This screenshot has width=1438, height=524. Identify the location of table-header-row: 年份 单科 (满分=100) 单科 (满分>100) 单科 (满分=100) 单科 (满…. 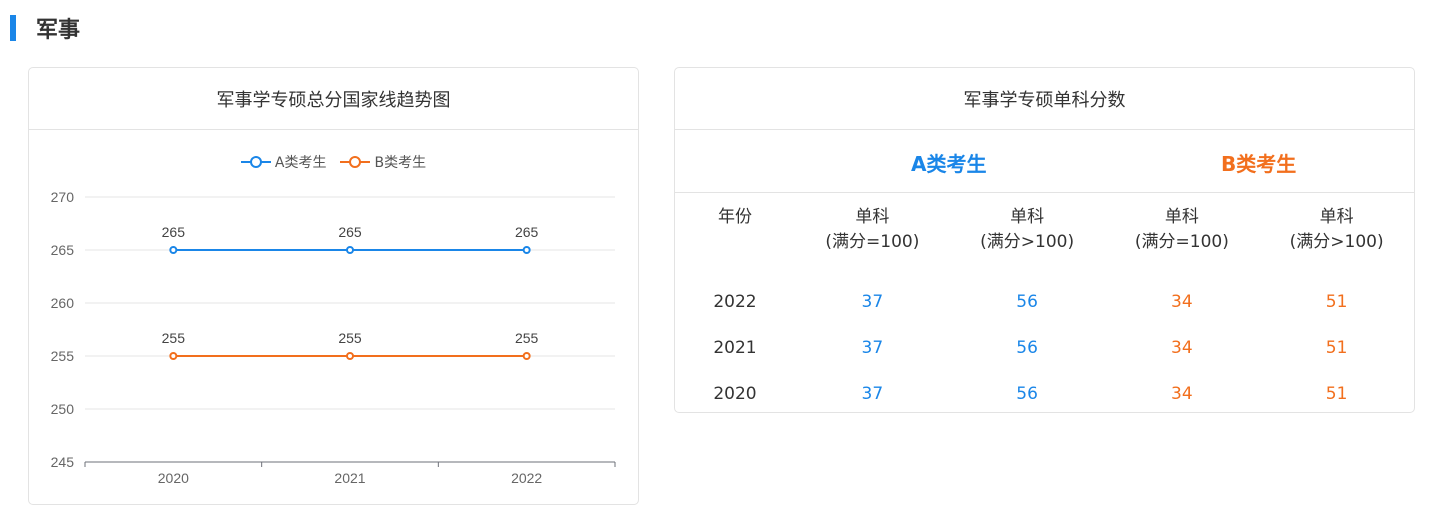
(1044, 242).